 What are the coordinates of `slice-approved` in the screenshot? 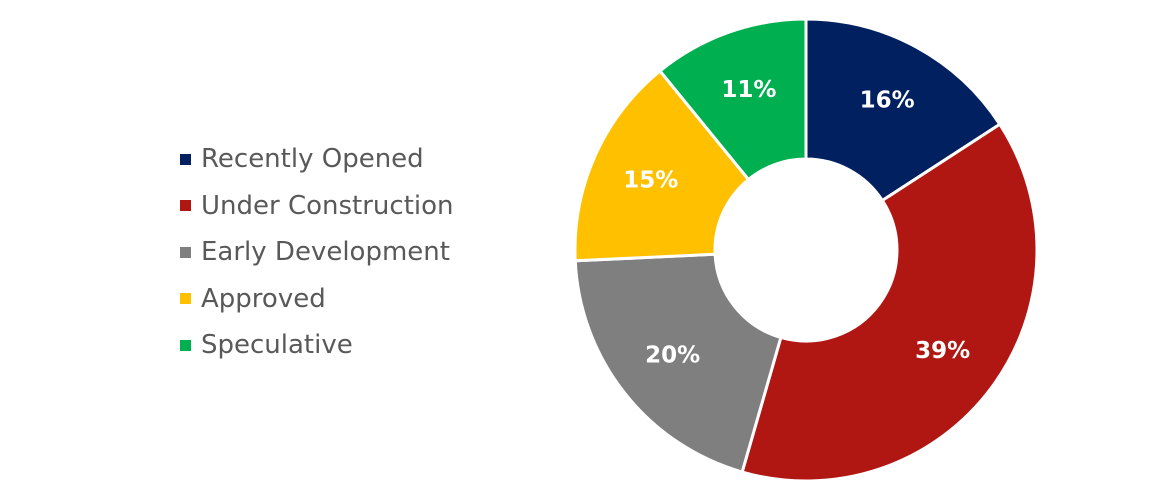 It's located at (662, 165).